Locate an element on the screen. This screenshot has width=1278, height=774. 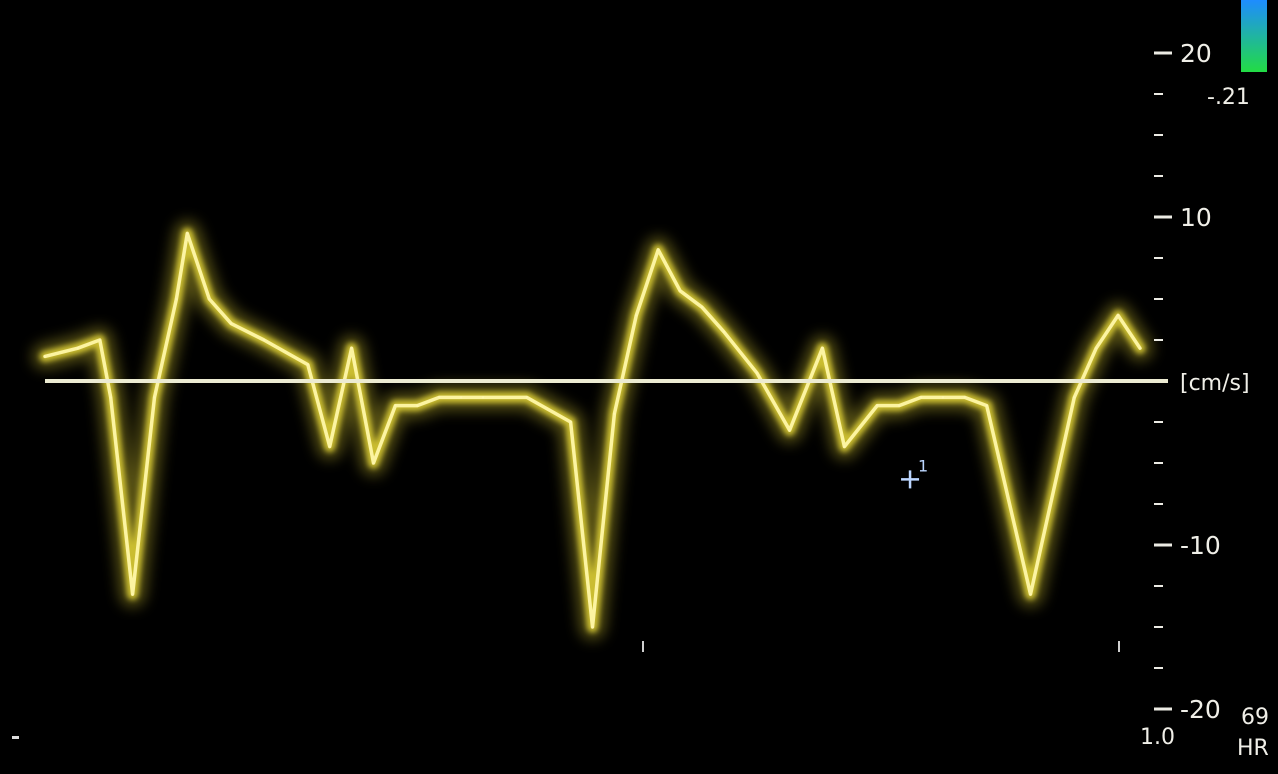
cursor-marker-label: 1 is located at coordinates (923, 465).